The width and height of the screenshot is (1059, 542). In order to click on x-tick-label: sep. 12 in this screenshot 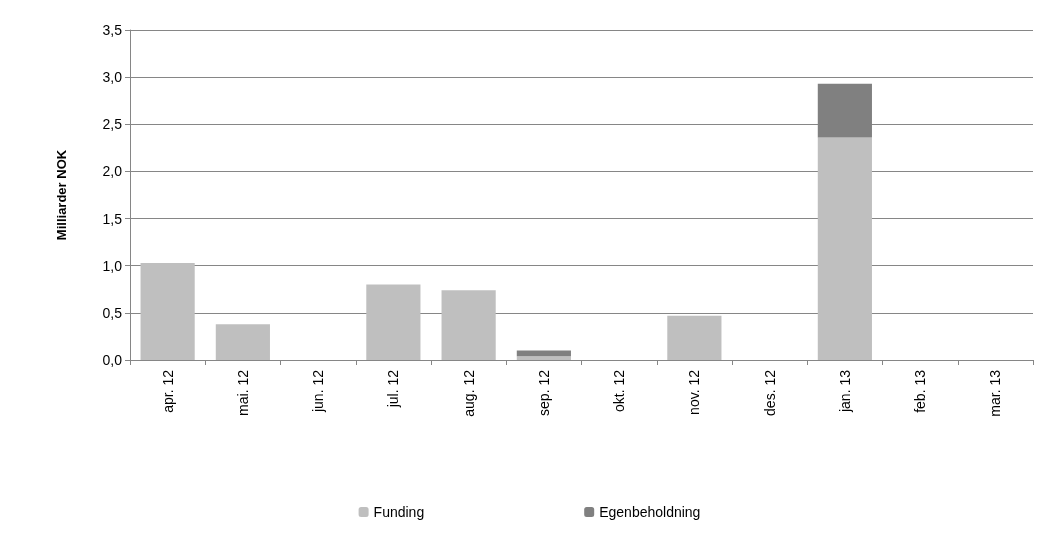, I will do `click(543, 392)`.